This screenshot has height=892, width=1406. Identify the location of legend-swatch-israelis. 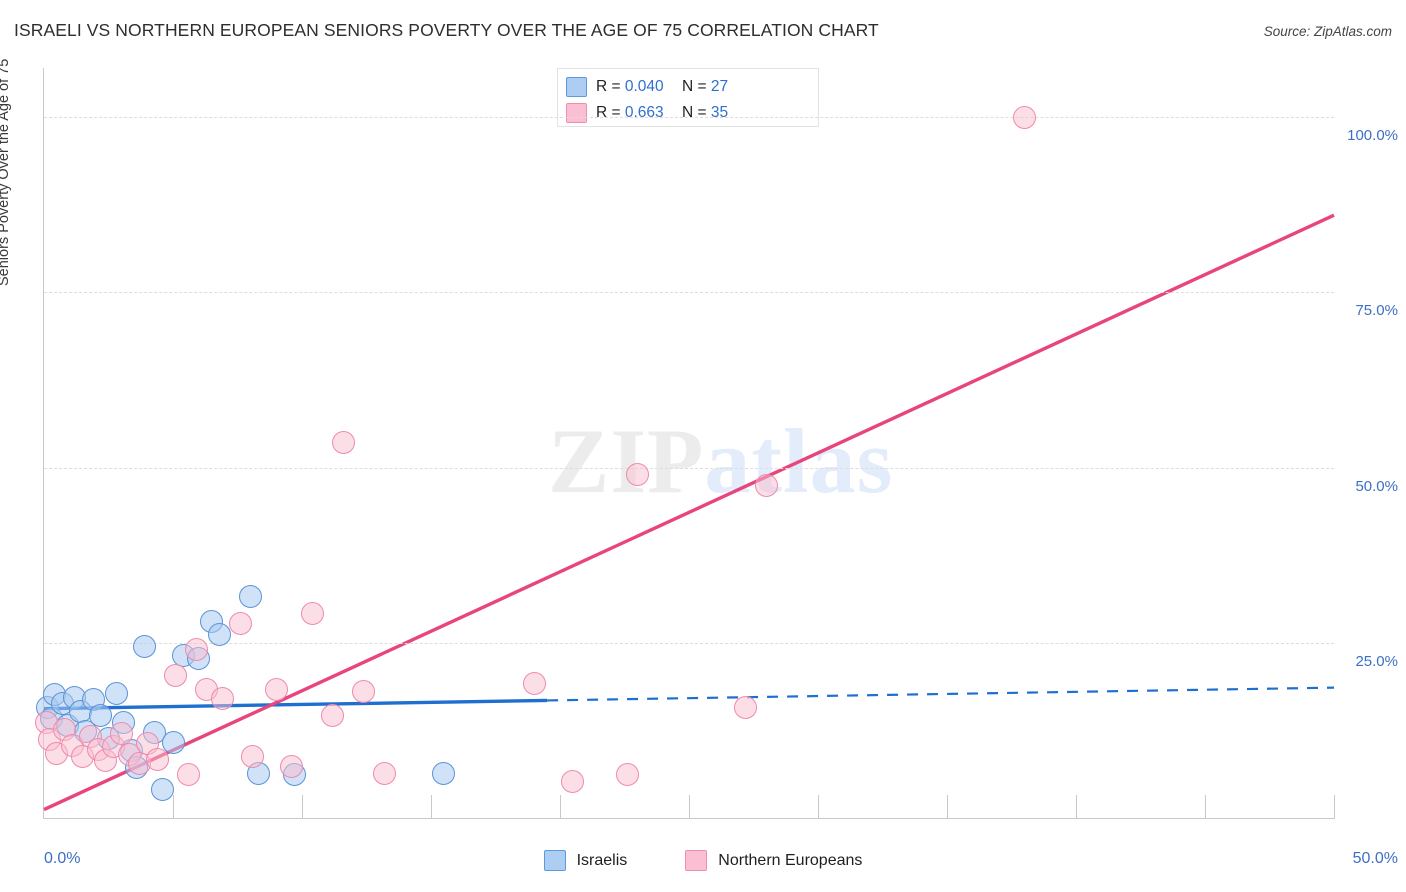
(576, 87).